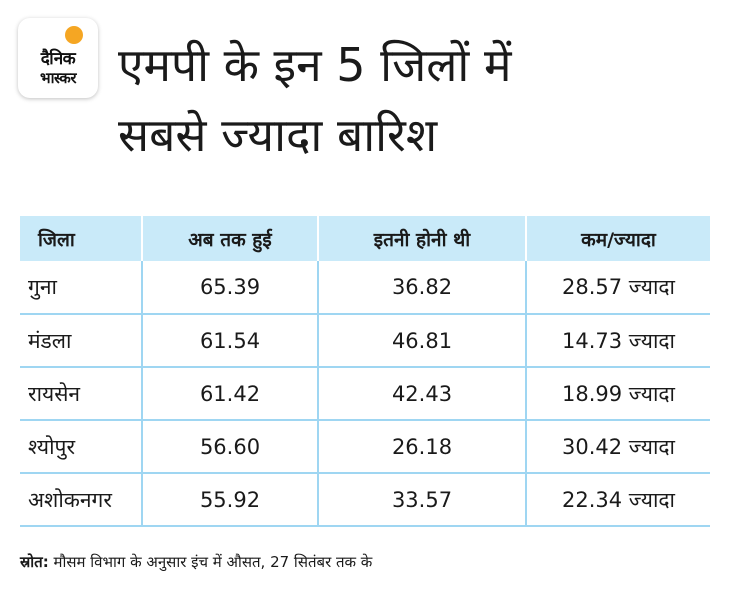 The height and width of the screenshot is (592, 730). What do you see at coordinates (81, 238) in the screenshot?
I see `header-district: जिला` at bounding box center [81, 238].